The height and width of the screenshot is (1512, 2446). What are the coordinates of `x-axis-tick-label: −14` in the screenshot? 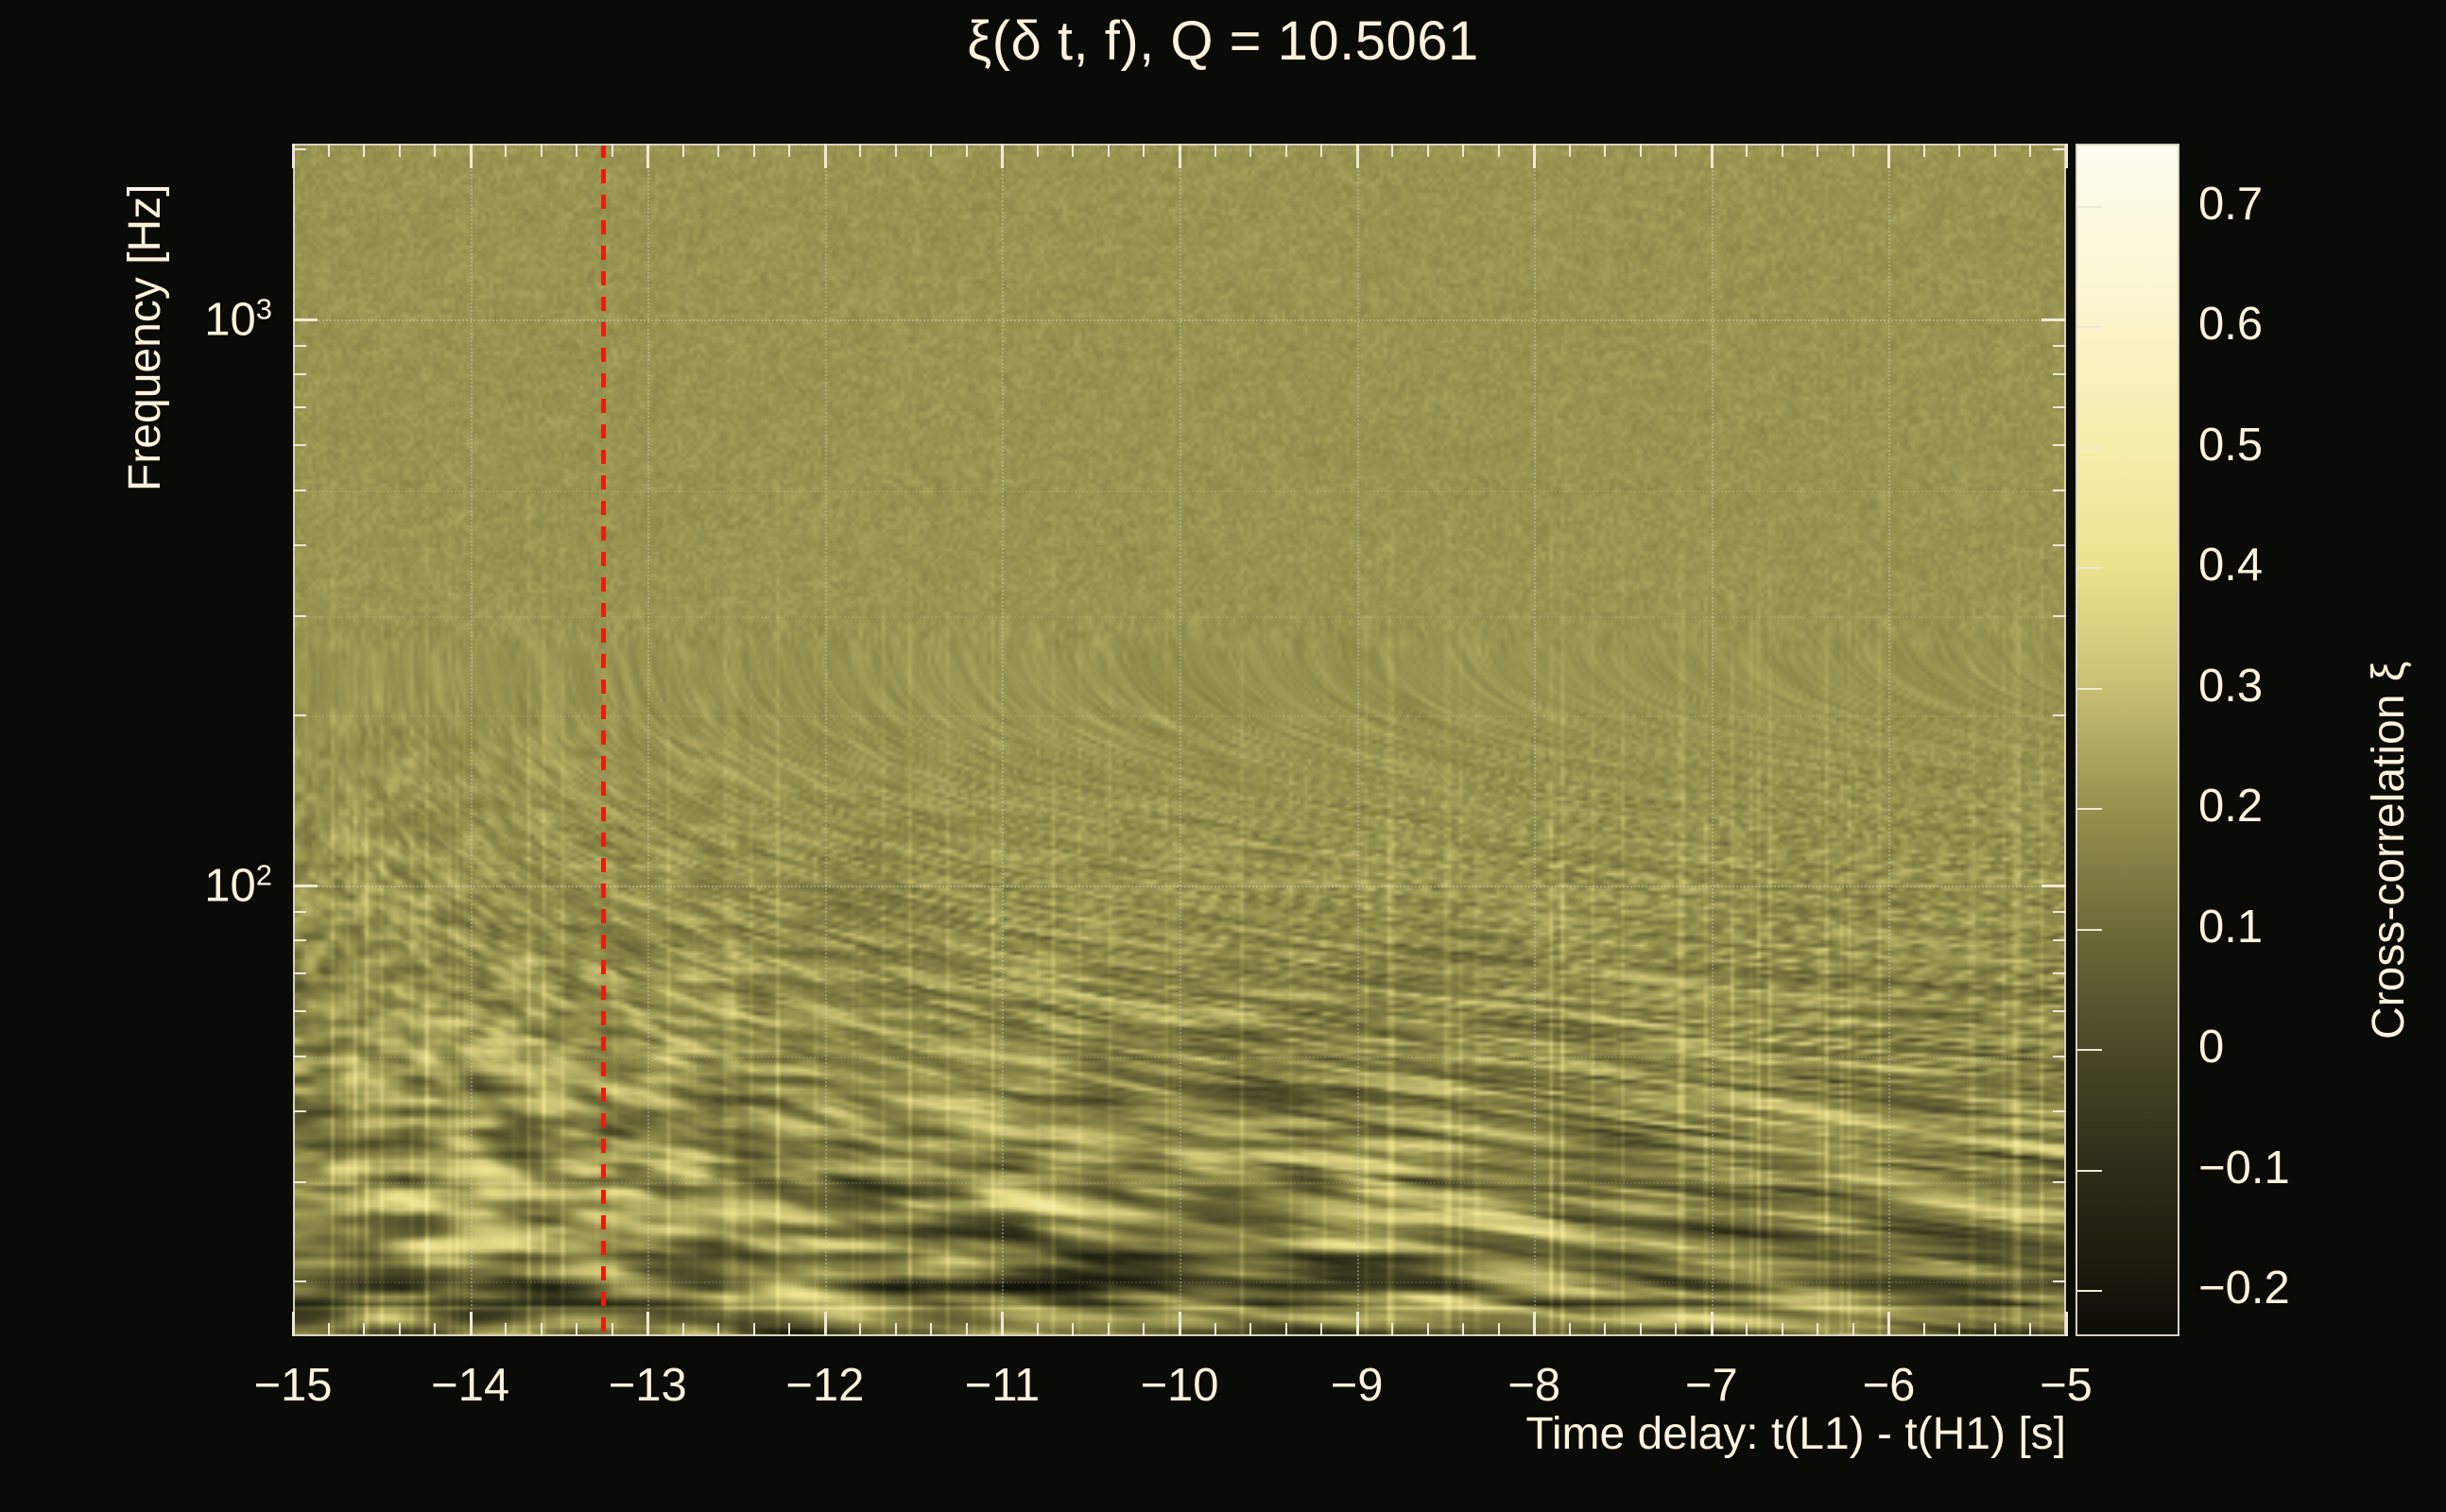 It's located at (470, 1385).